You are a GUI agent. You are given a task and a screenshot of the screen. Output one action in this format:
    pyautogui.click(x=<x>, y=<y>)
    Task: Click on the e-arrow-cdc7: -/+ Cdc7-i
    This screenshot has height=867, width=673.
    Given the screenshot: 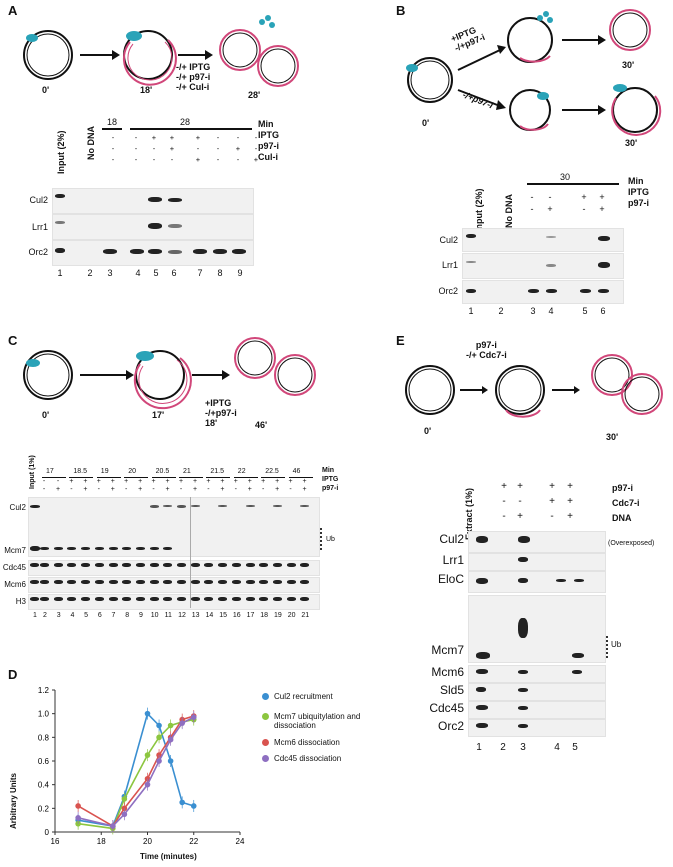 What is the action you would take?
    pyautogui.click(x=486, y=355)
    